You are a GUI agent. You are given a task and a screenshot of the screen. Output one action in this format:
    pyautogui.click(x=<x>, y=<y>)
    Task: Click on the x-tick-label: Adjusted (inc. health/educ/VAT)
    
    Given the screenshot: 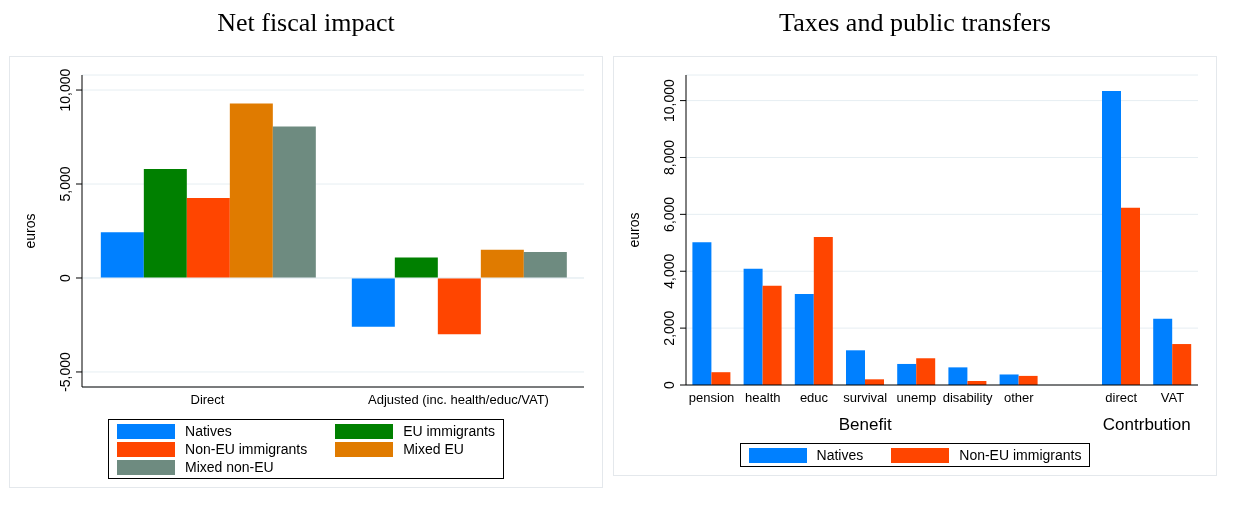 What is the action you would take?
    pyautogui.click(x=458, y=400)
    